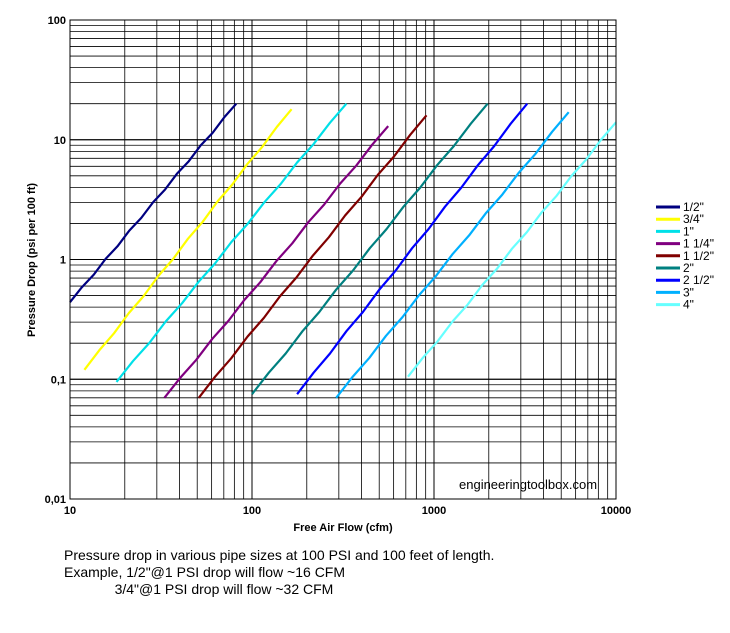 This screenshot has height=633, width=730. Describe the element at coordinates (693, 219) in the screenshot. I see `legend-label: 3/4"` at that location.